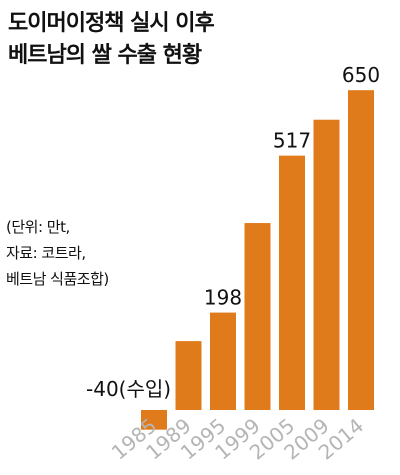 The height and width of the screenshot is (475, 400). Describe the element at coordinates (111, 23) in the screenshot. I see `chart-title-line-1: 도이머이정책 실시 이후` at that location.